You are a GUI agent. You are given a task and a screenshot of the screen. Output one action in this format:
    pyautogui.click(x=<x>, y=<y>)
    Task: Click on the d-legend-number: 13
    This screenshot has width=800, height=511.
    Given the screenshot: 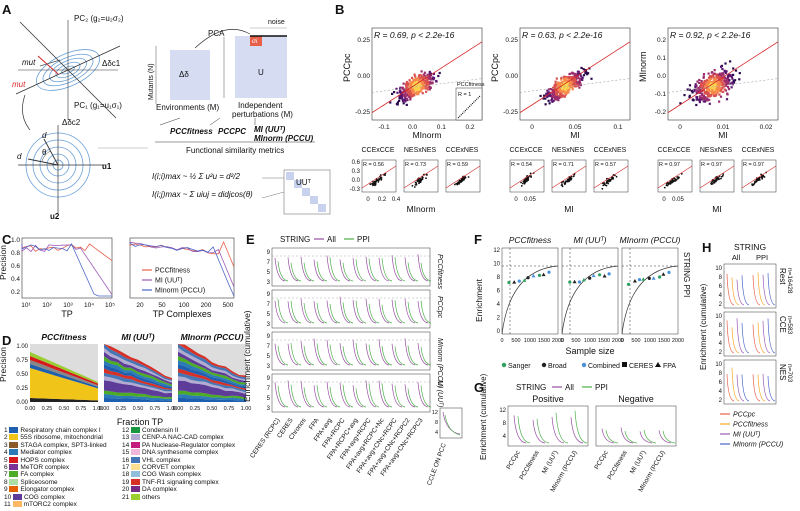 What is the action you would take?
    pyautogui.click(x=127, y=438)
    